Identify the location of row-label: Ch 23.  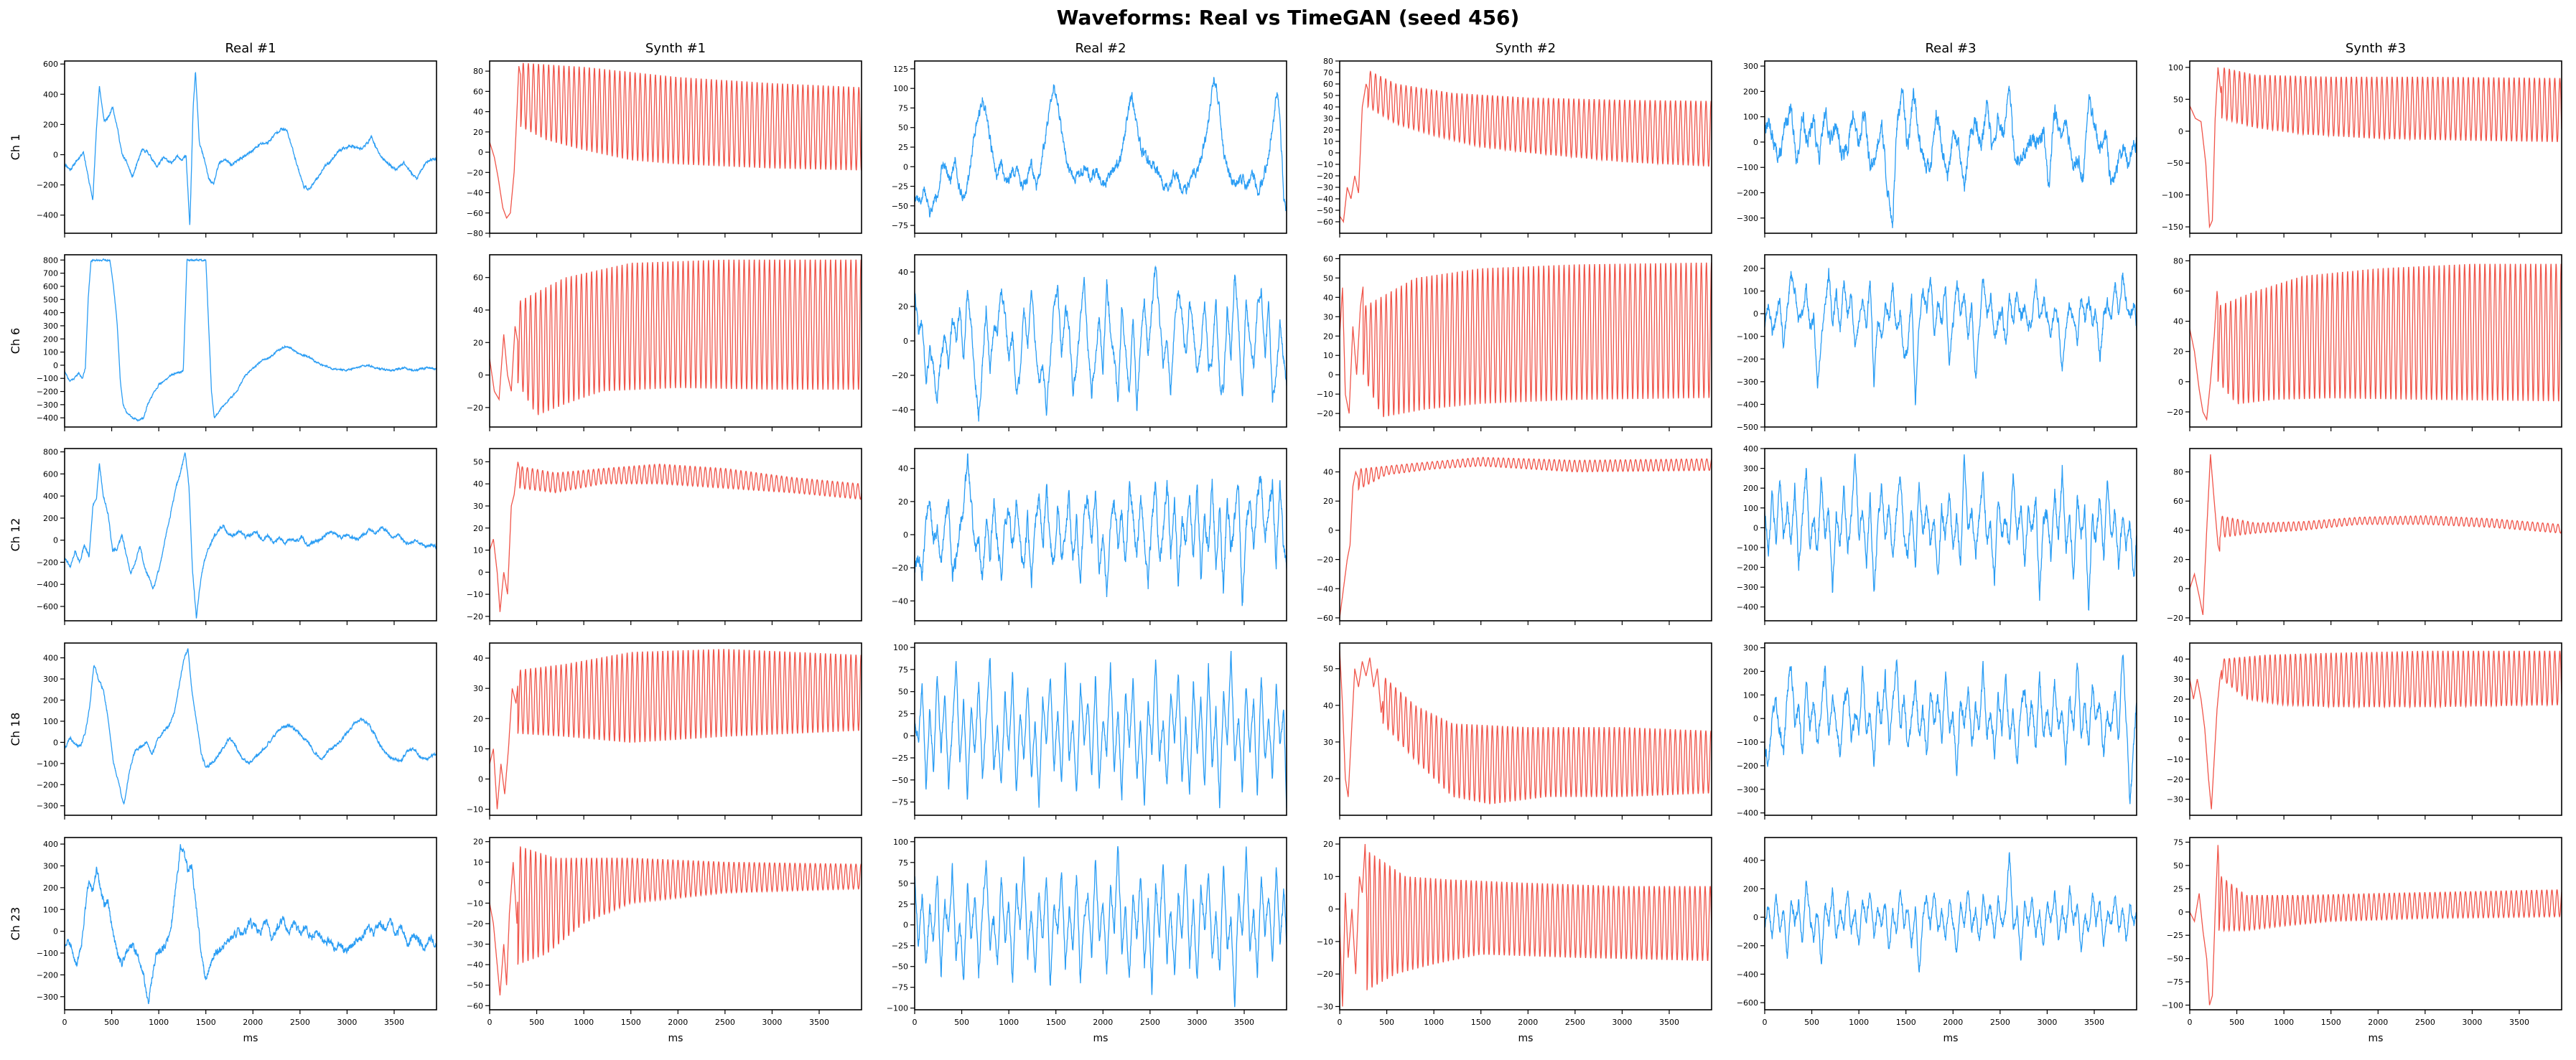
(15, 924).